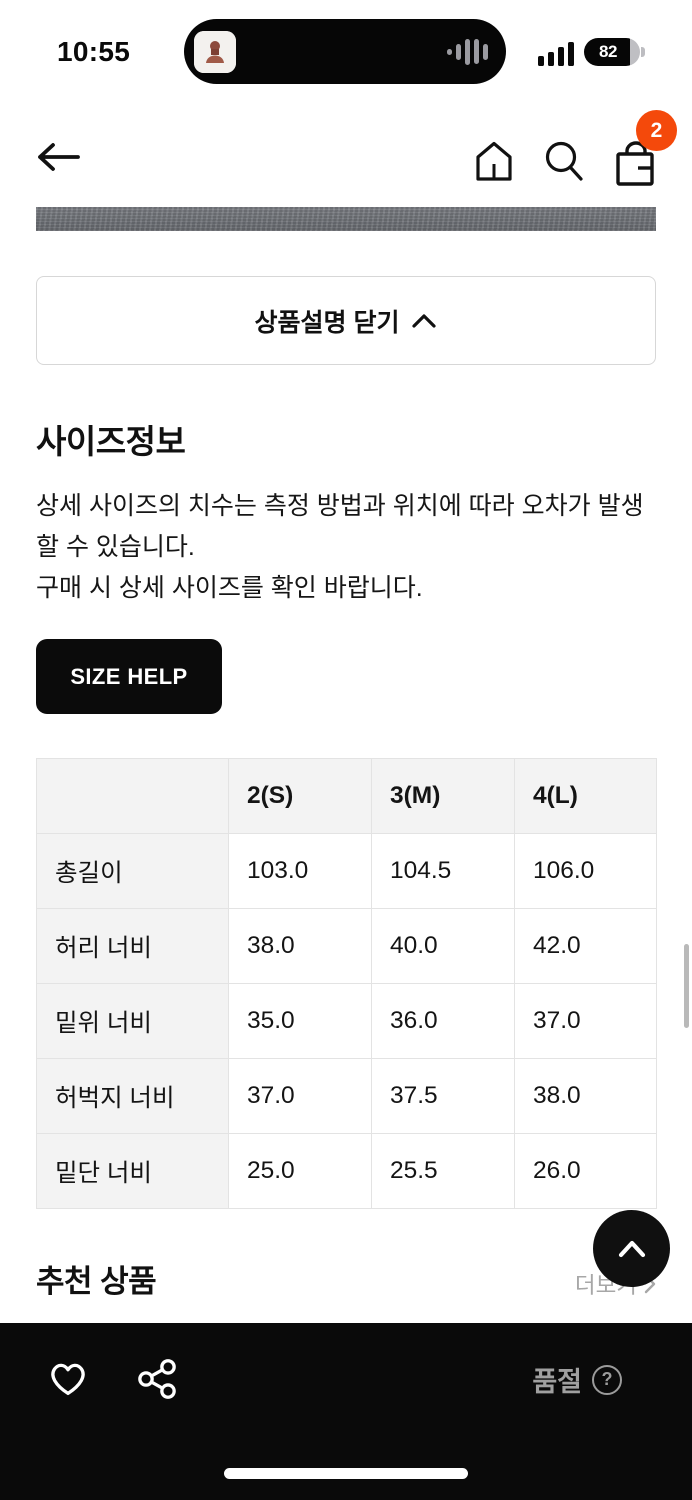 The height and width of the screenshot is (1500, 692). I want to click on share-icon, so click(157, 1379).